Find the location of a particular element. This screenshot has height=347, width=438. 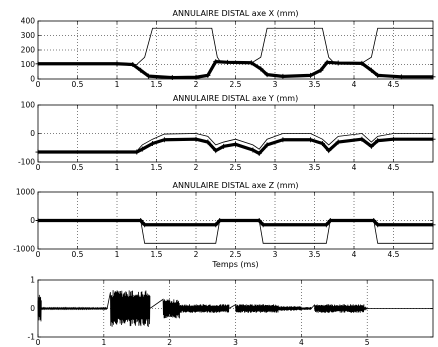

y-tick-label: 200 is located at coordinates (28, 50).